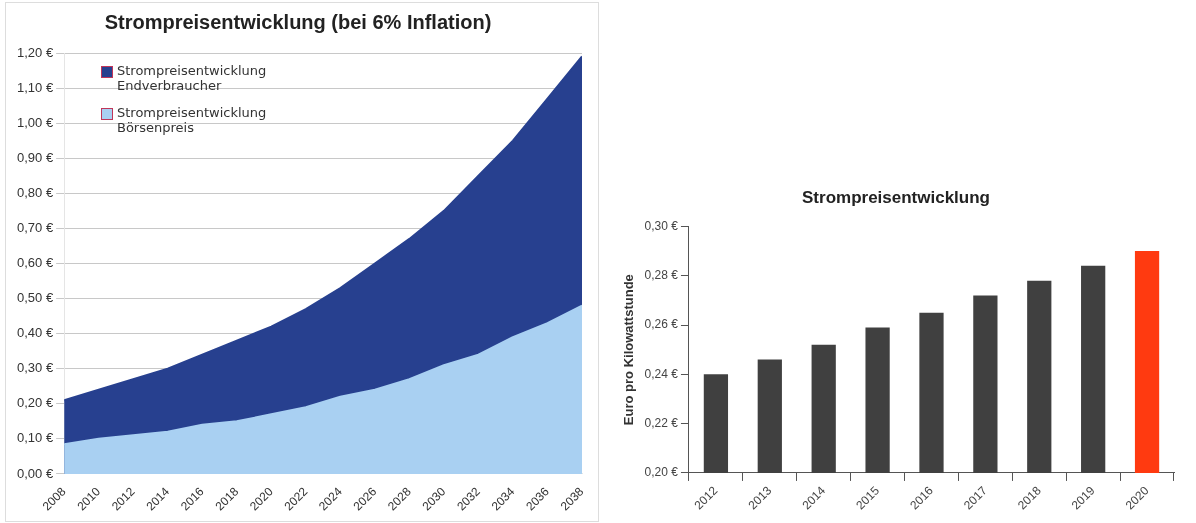  What do you see at coordinates (35, 438) in the screenshot?
I see `y-tick-label: 0,10 €` at bounding box center [35, 438].